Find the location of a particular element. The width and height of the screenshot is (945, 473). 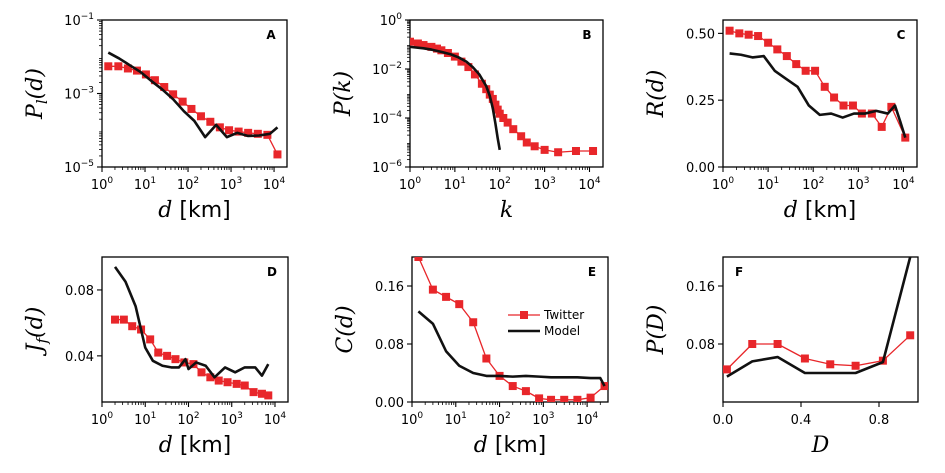

legend-twitter-marker is located at coordinates (524, 315).